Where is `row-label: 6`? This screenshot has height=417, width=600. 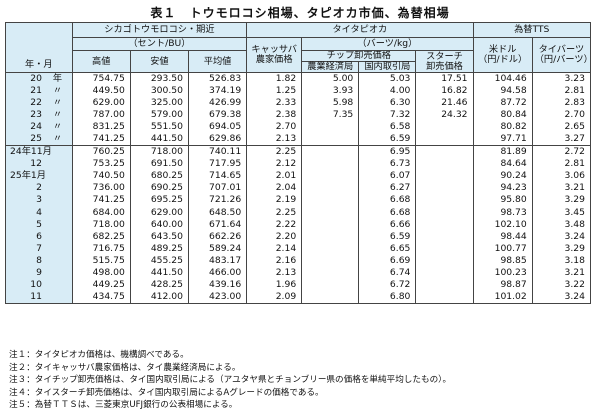
row-label: 6 is located at coordinates (39, 236).